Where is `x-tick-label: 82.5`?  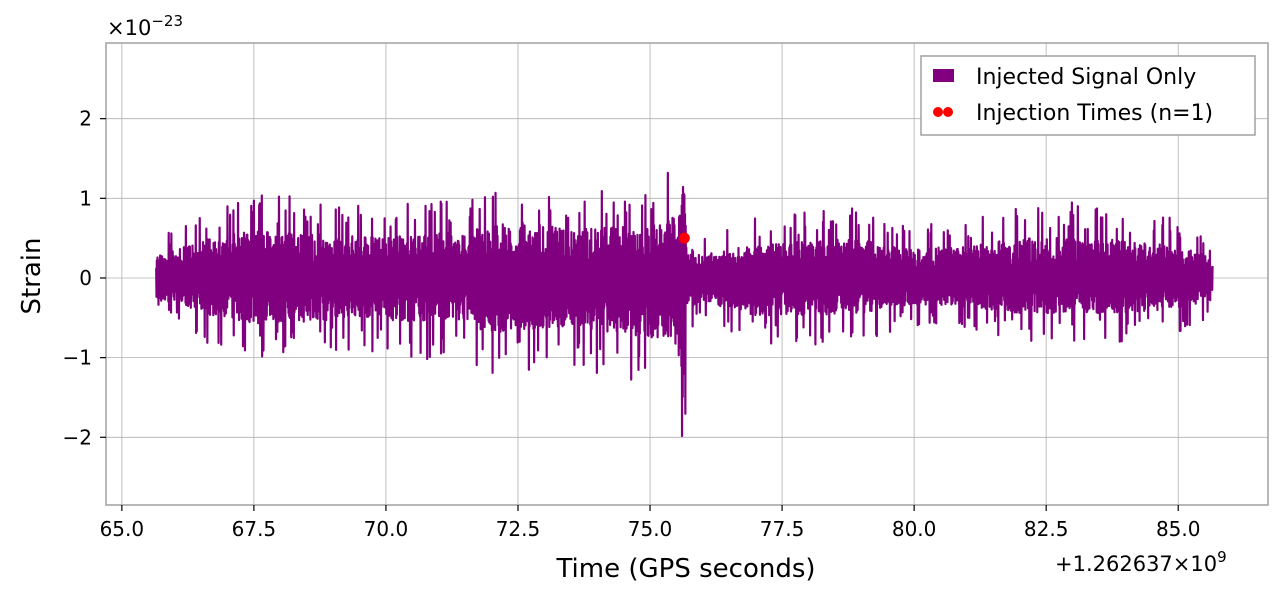
x-tick-label: 82.5 is located at coordinates (1046, 529).